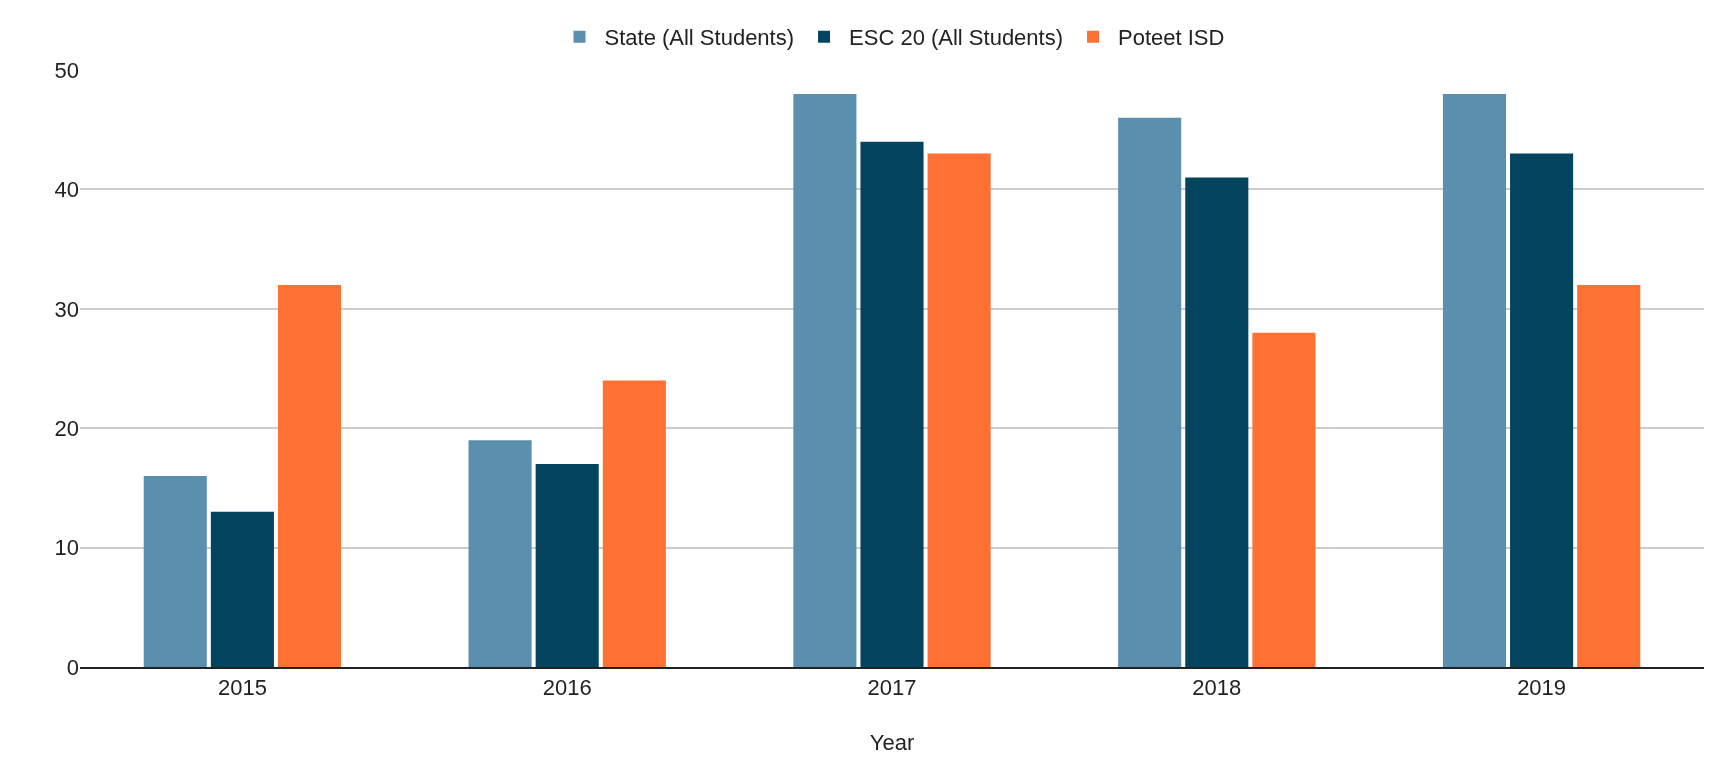  I want to click on x-axis-title: Year, so click(892, 742).